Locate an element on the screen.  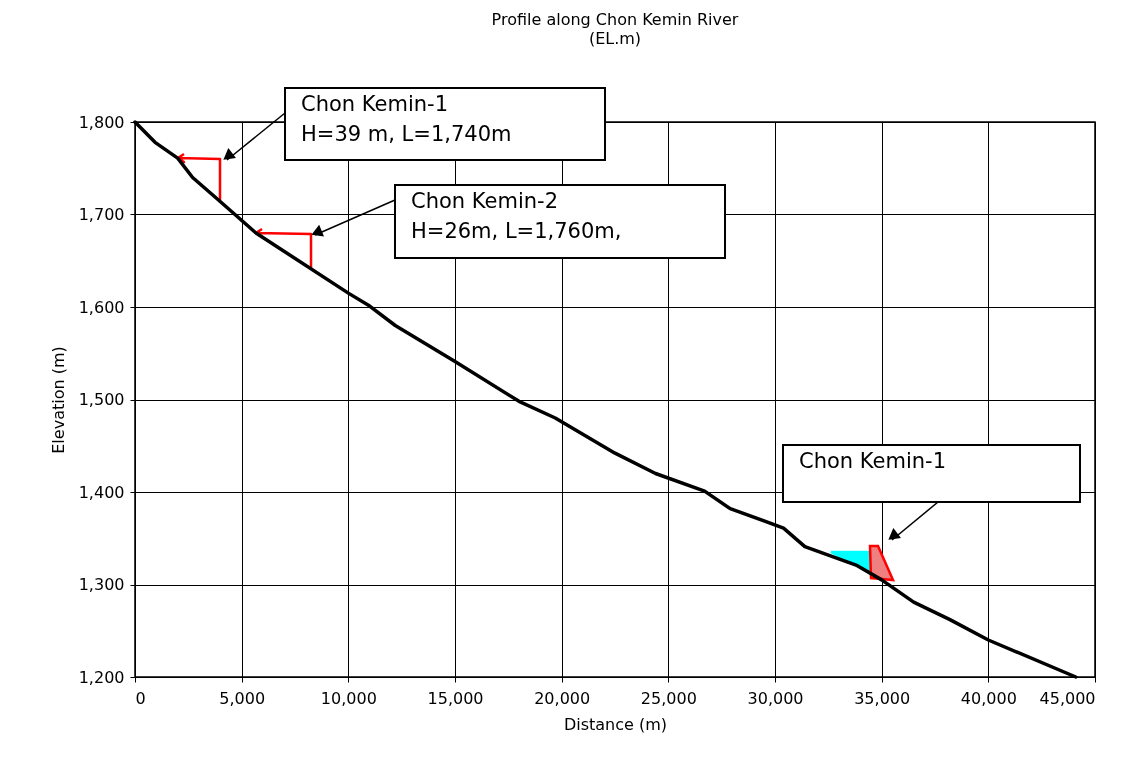
y-axis-title: Elevation (m) is located at coordinates (58, 400).